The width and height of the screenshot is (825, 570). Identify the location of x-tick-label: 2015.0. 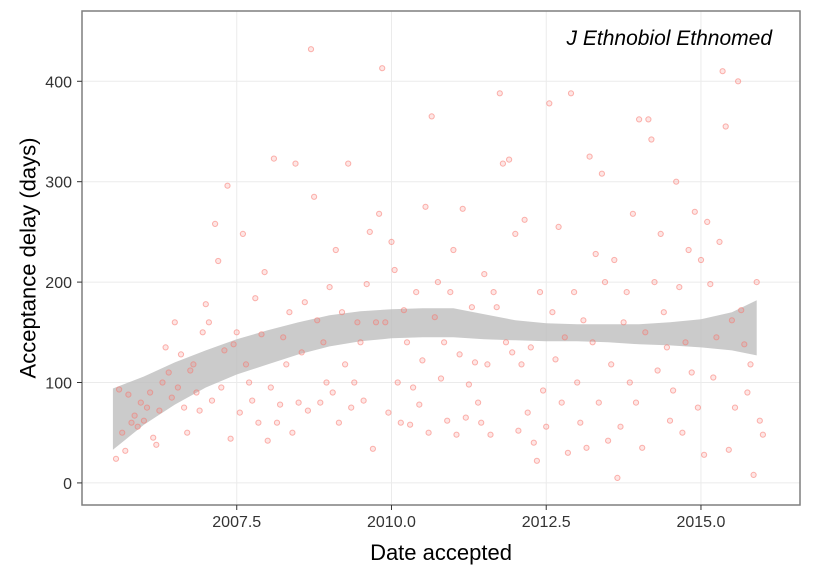
(700, 522).